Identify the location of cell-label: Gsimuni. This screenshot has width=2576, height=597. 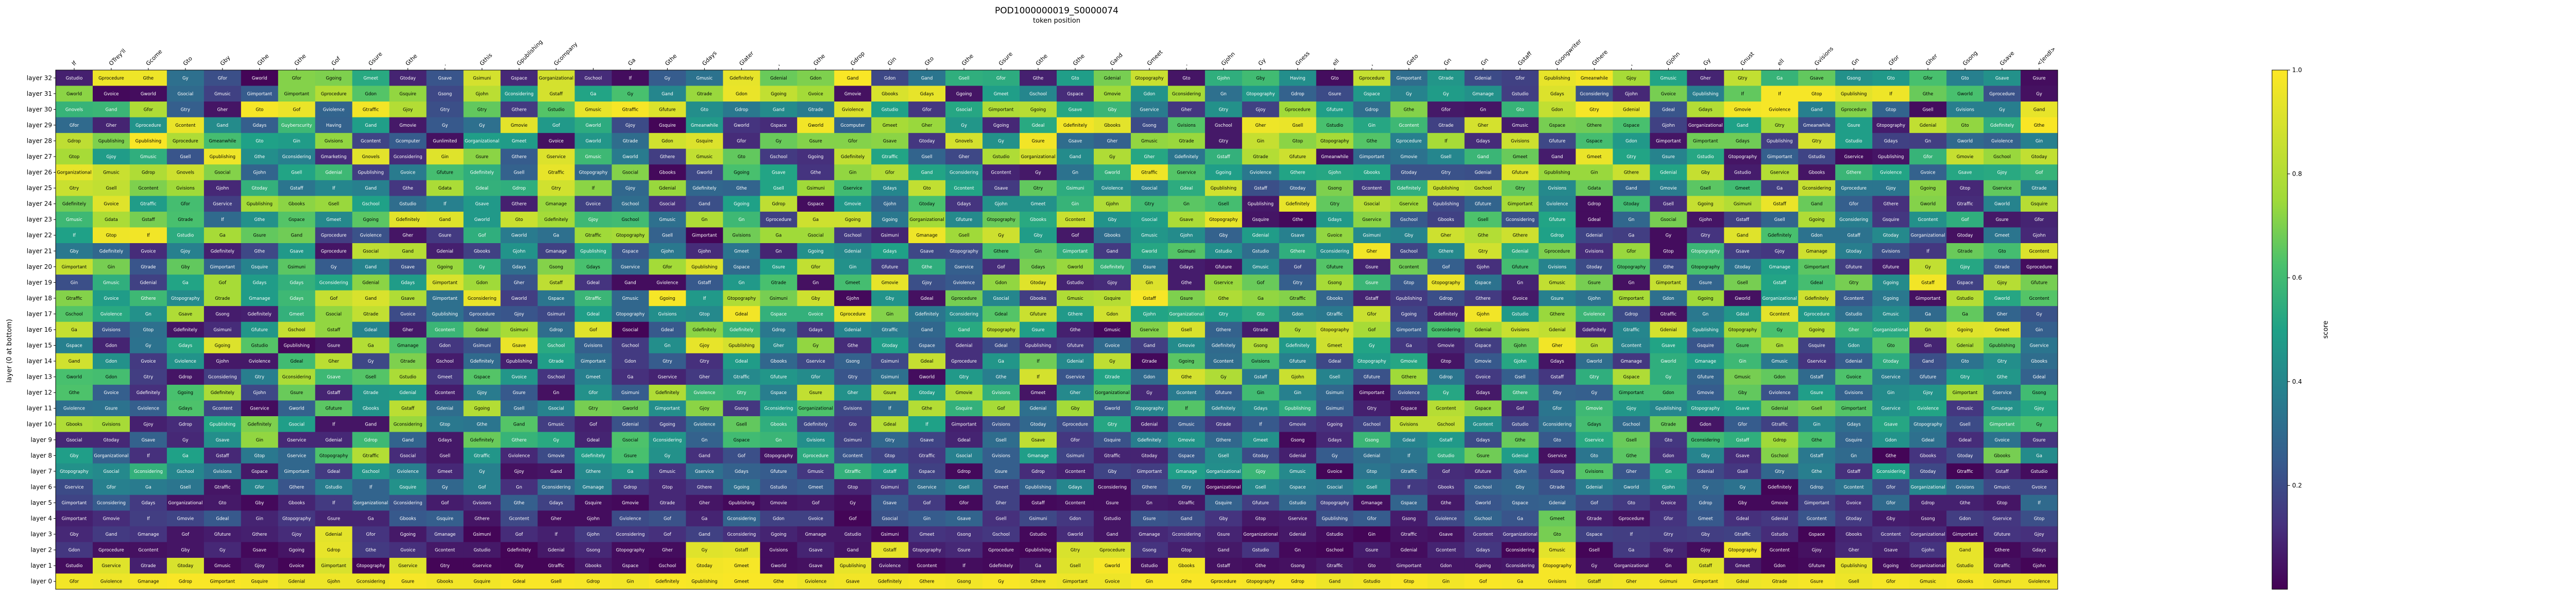
(482, 78).